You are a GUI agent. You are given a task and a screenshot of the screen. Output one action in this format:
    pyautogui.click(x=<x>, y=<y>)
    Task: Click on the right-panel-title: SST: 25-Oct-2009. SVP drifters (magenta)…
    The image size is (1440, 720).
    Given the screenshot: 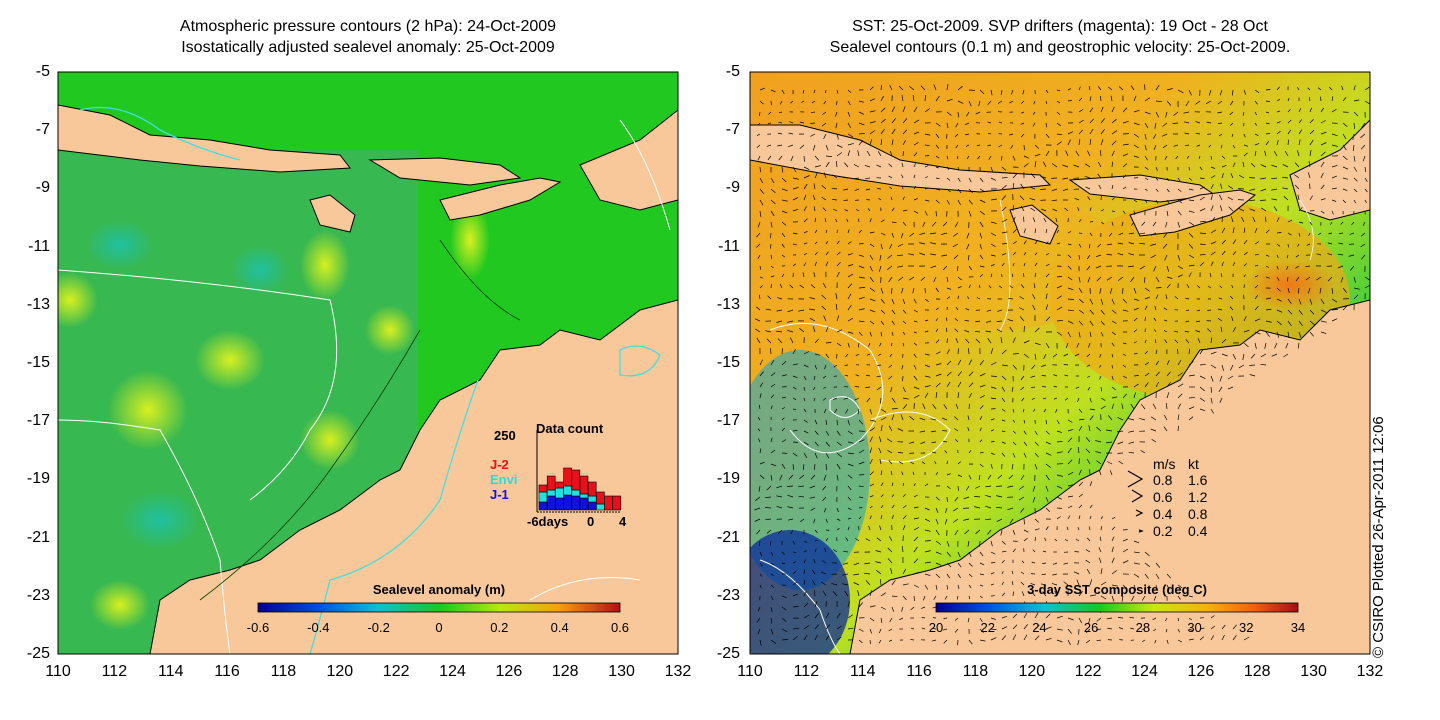 What is the action you would take?
    pyautogui.click(x=1060, y=37)
    